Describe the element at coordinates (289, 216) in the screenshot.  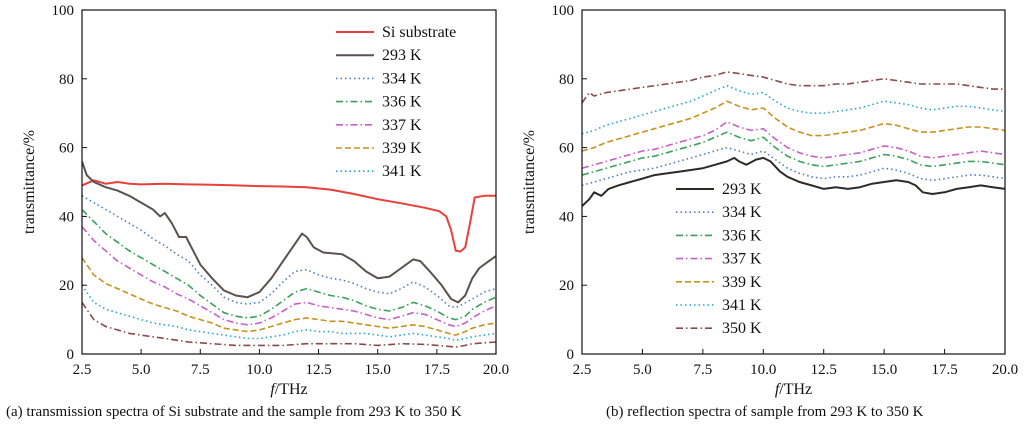
I see `series-line-si-substrate` at that location.